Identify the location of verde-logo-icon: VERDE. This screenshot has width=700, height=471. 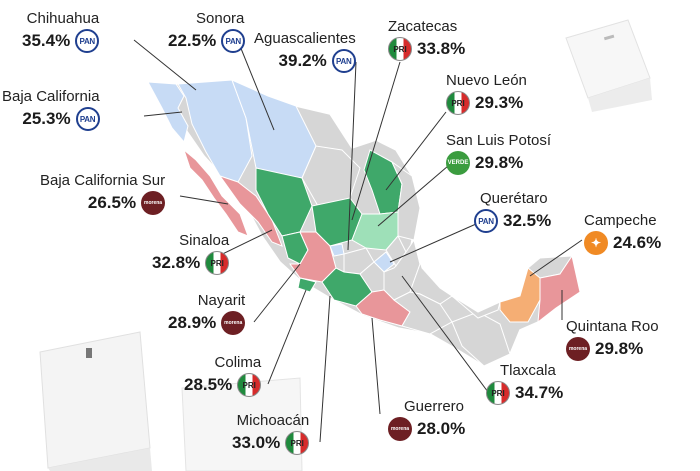
(458, 163).